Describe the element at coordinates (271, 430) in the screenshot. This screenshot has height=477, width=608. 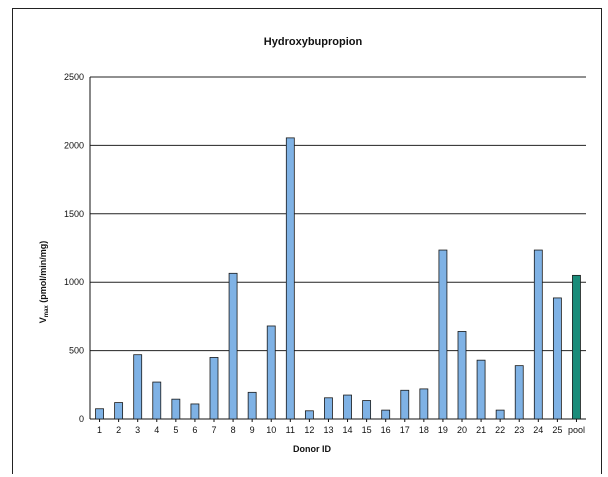
I see `x-tick-label: 10` at that location.